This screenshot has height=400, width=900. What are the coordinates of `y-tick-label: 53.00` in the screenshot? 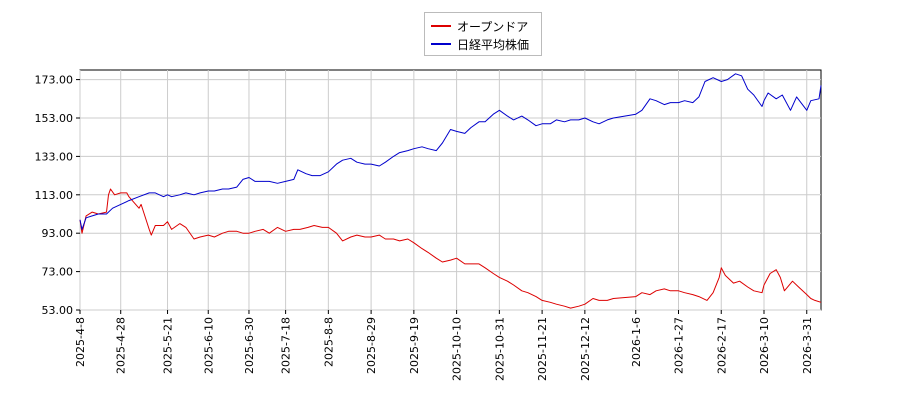 It's located at (58, 310).